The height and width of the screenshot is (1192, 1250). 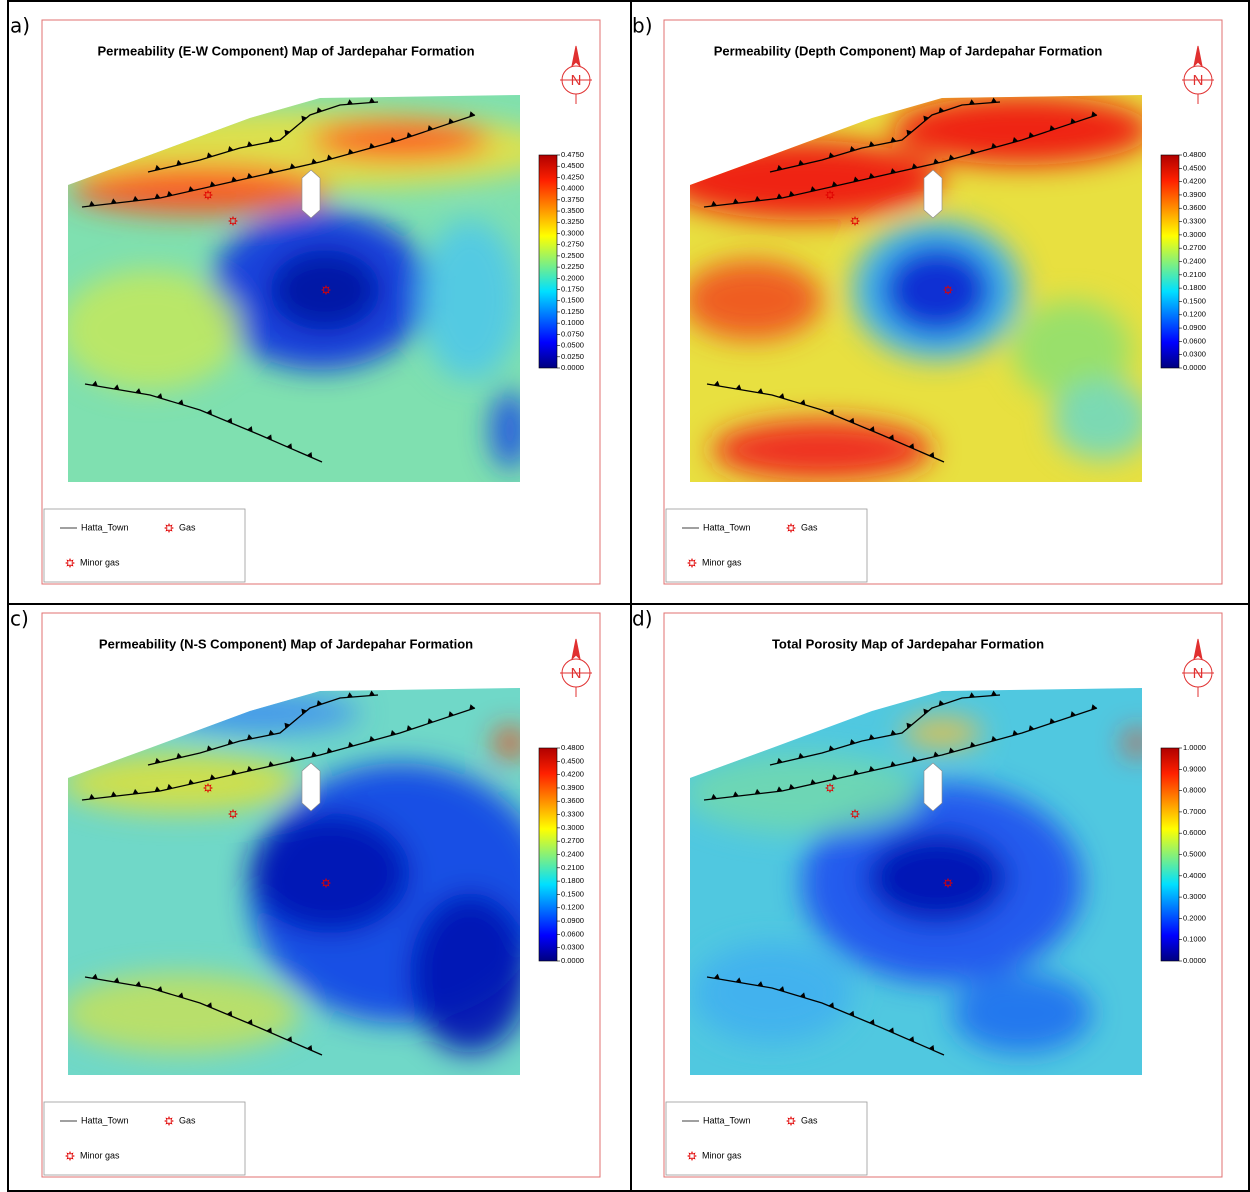 I want to click on colorbar-tick-label: 0.4500, so click(x=572, y=760).